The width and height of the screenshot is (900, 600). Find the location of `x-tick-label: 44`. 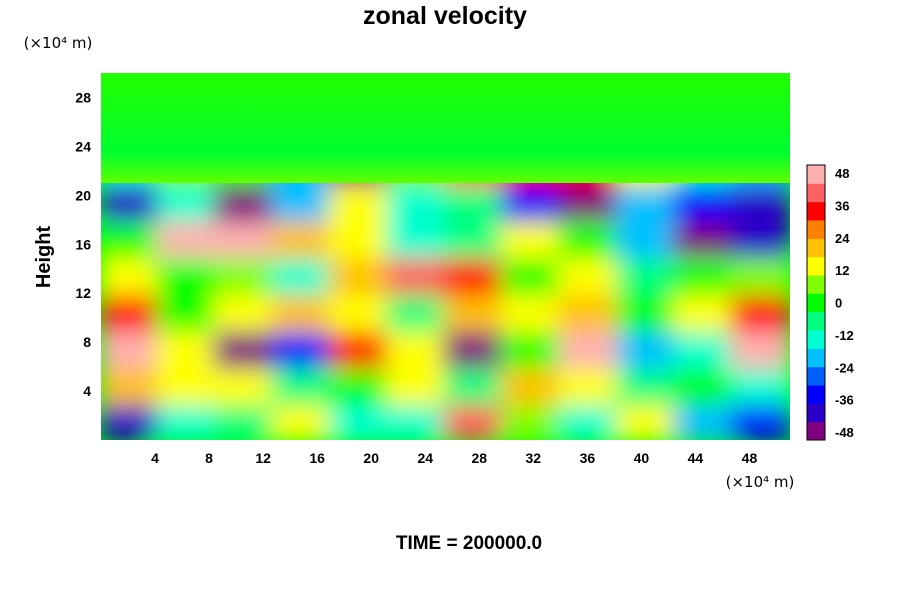

x-tick-label: 44 is located at coordinates (696, 458).